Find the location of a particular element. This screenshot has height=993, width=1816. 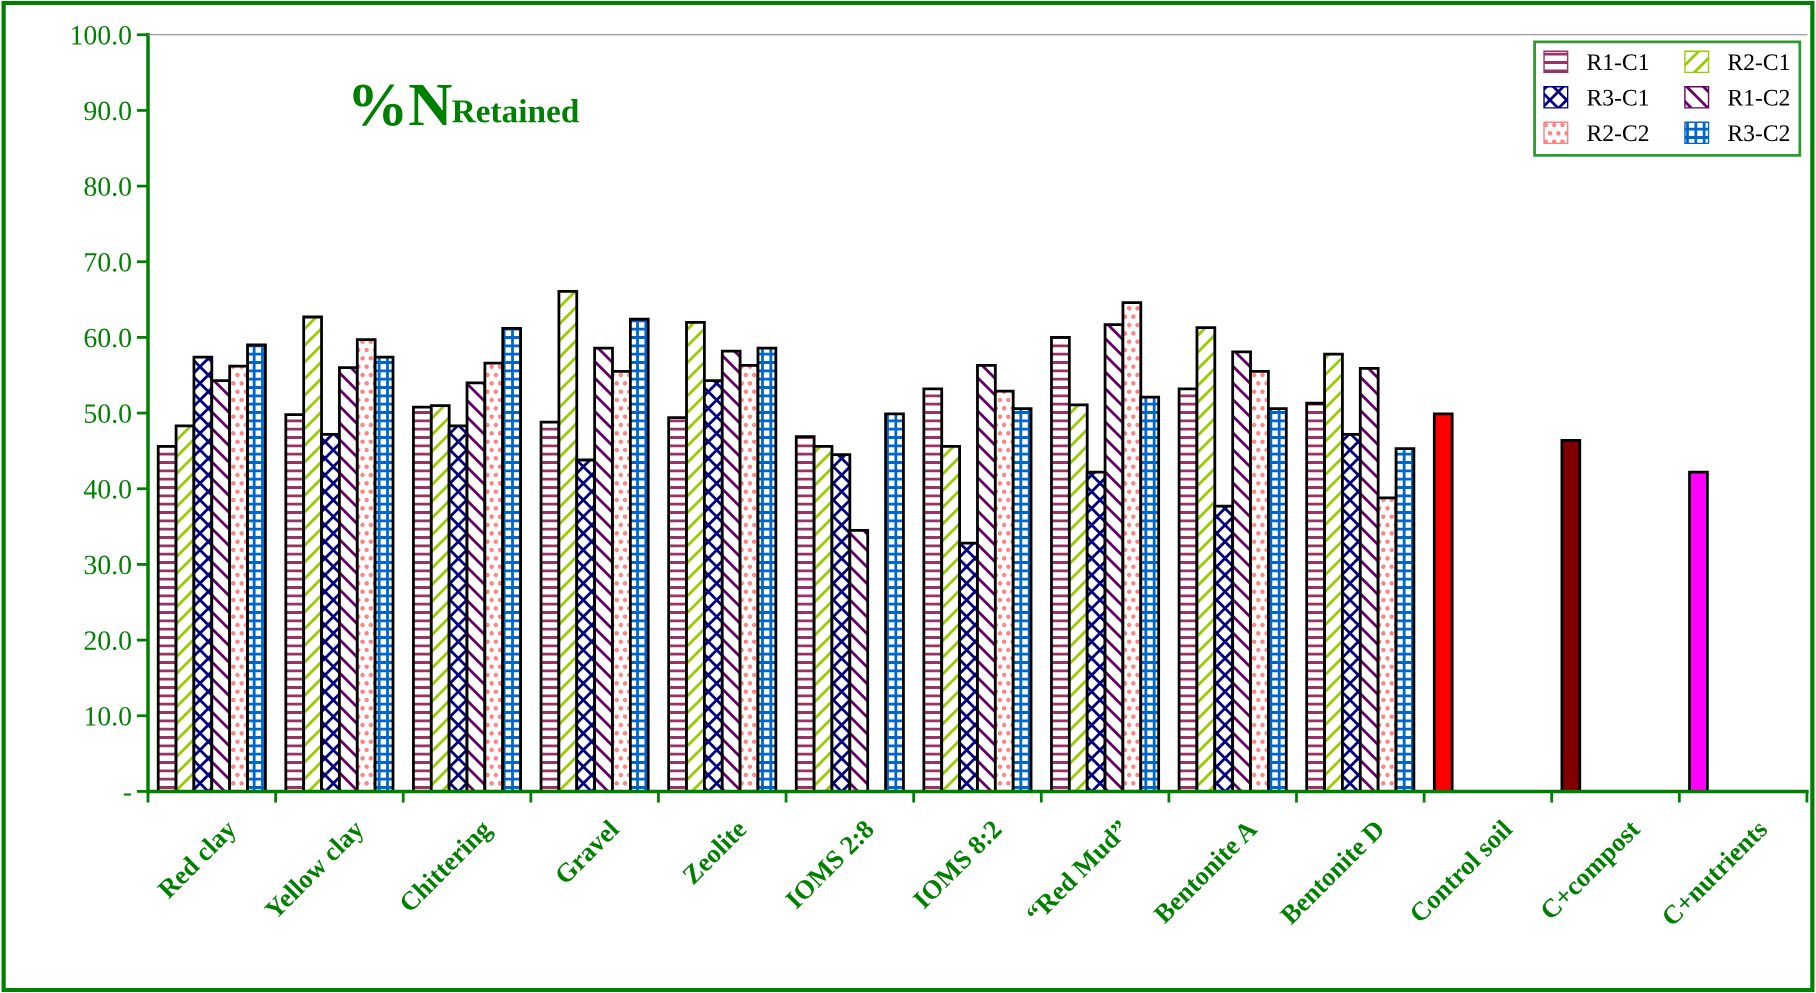

y-tick-label: 20.0 is located at coordinates (107, 641).